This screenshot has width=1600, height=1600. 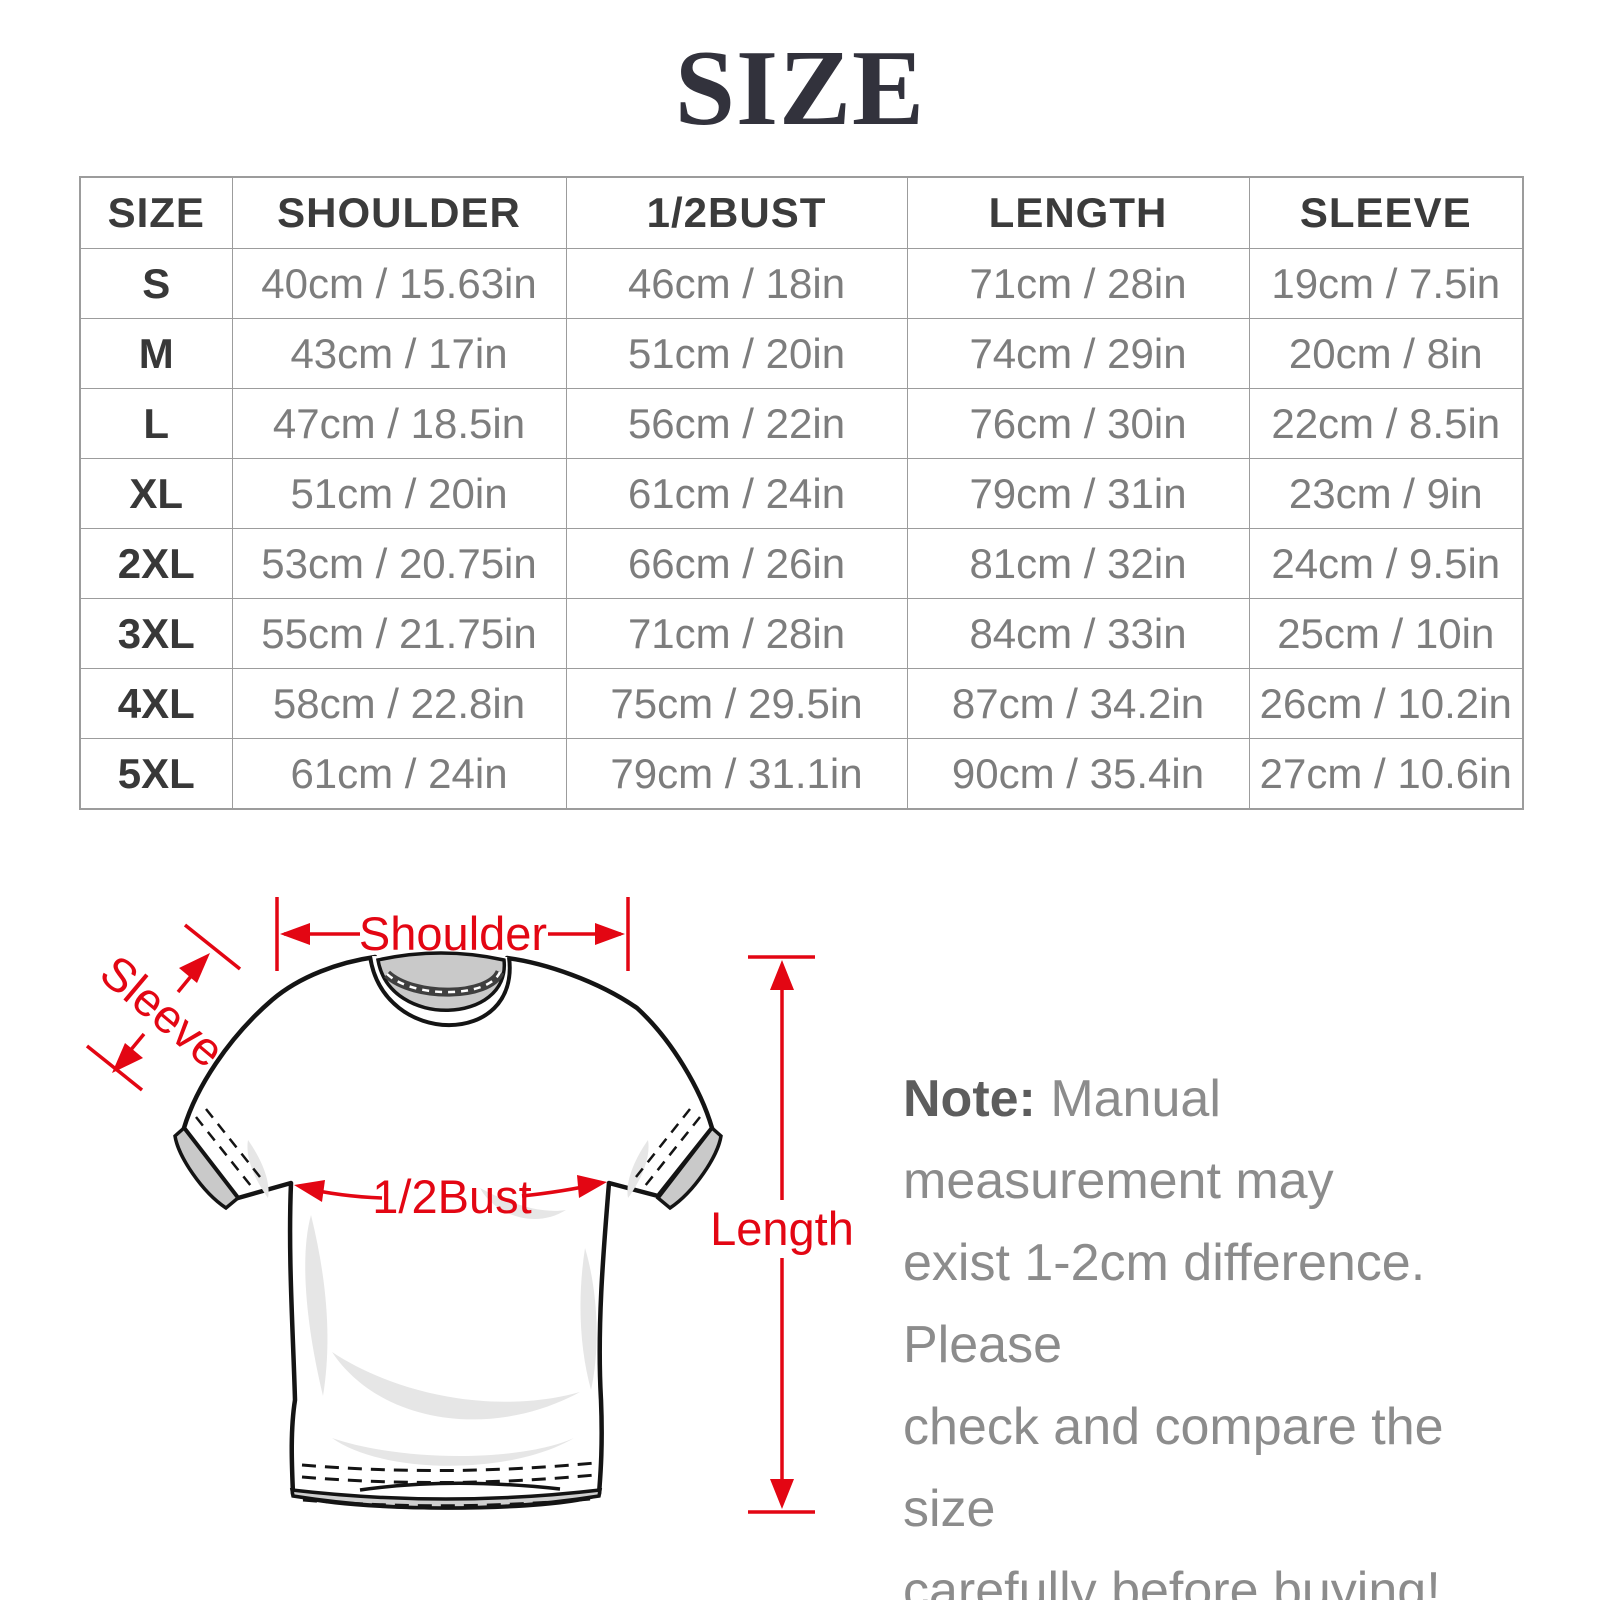 I want to click on shoulder-measure: Shoulder, so click(x=452, y=934).